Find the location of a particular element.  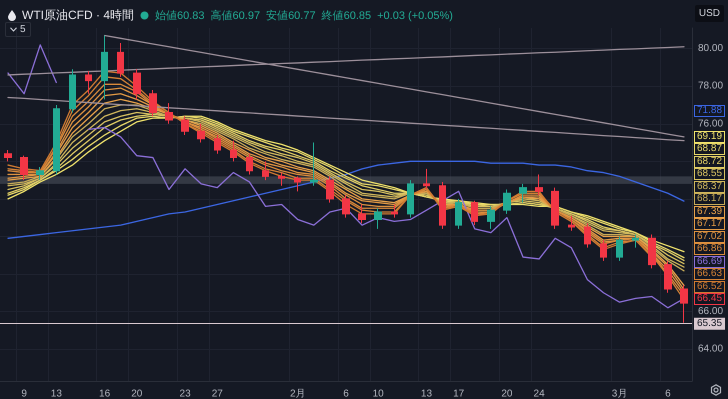

text: 68.17 is located at coordinates (710, 199).